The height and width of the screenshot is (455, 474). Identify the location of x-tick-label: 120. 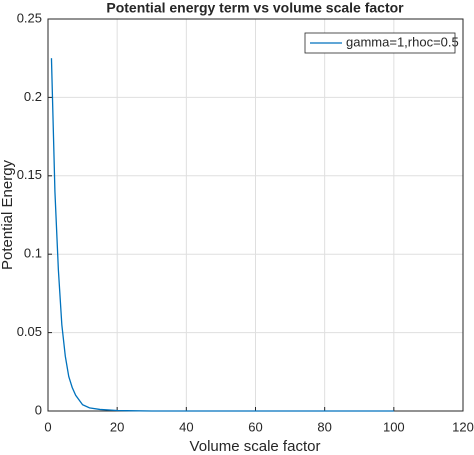
(463, 426).